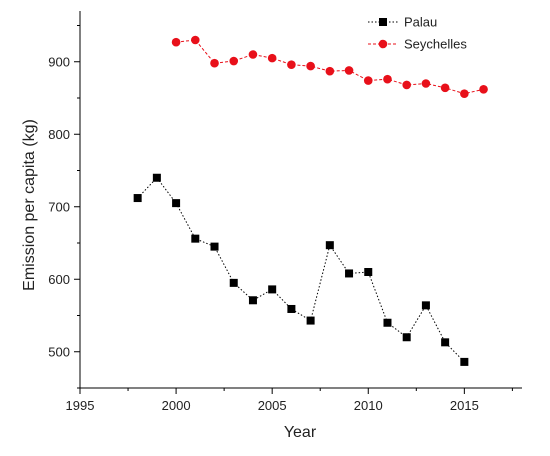 The height and width of the screenshot is (456, 550). Describe the element at coordinates (176, 405) in the screenshot. I see `x-tick-label: 2000` at that location.